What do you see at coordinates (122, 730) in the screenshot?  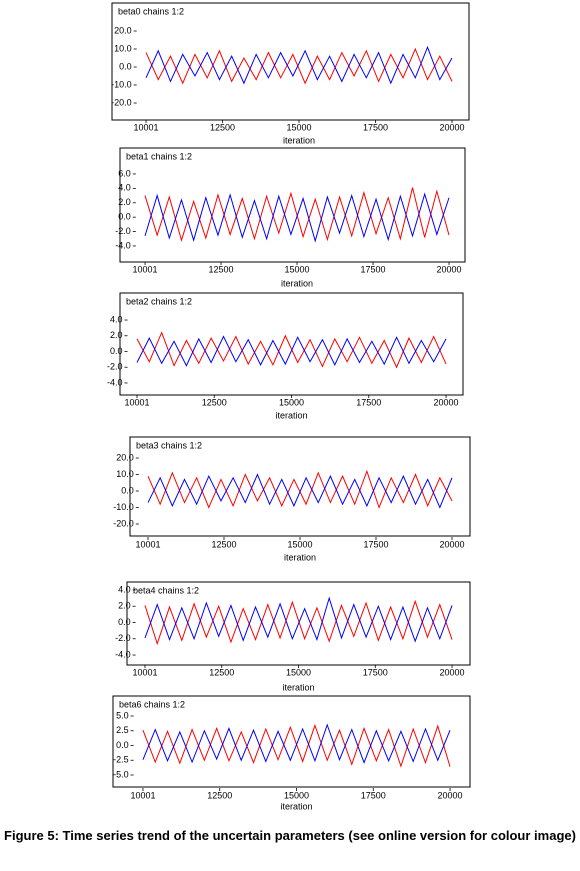 I see `y-tick-label: 2.5` at bounding box center [122, 730].